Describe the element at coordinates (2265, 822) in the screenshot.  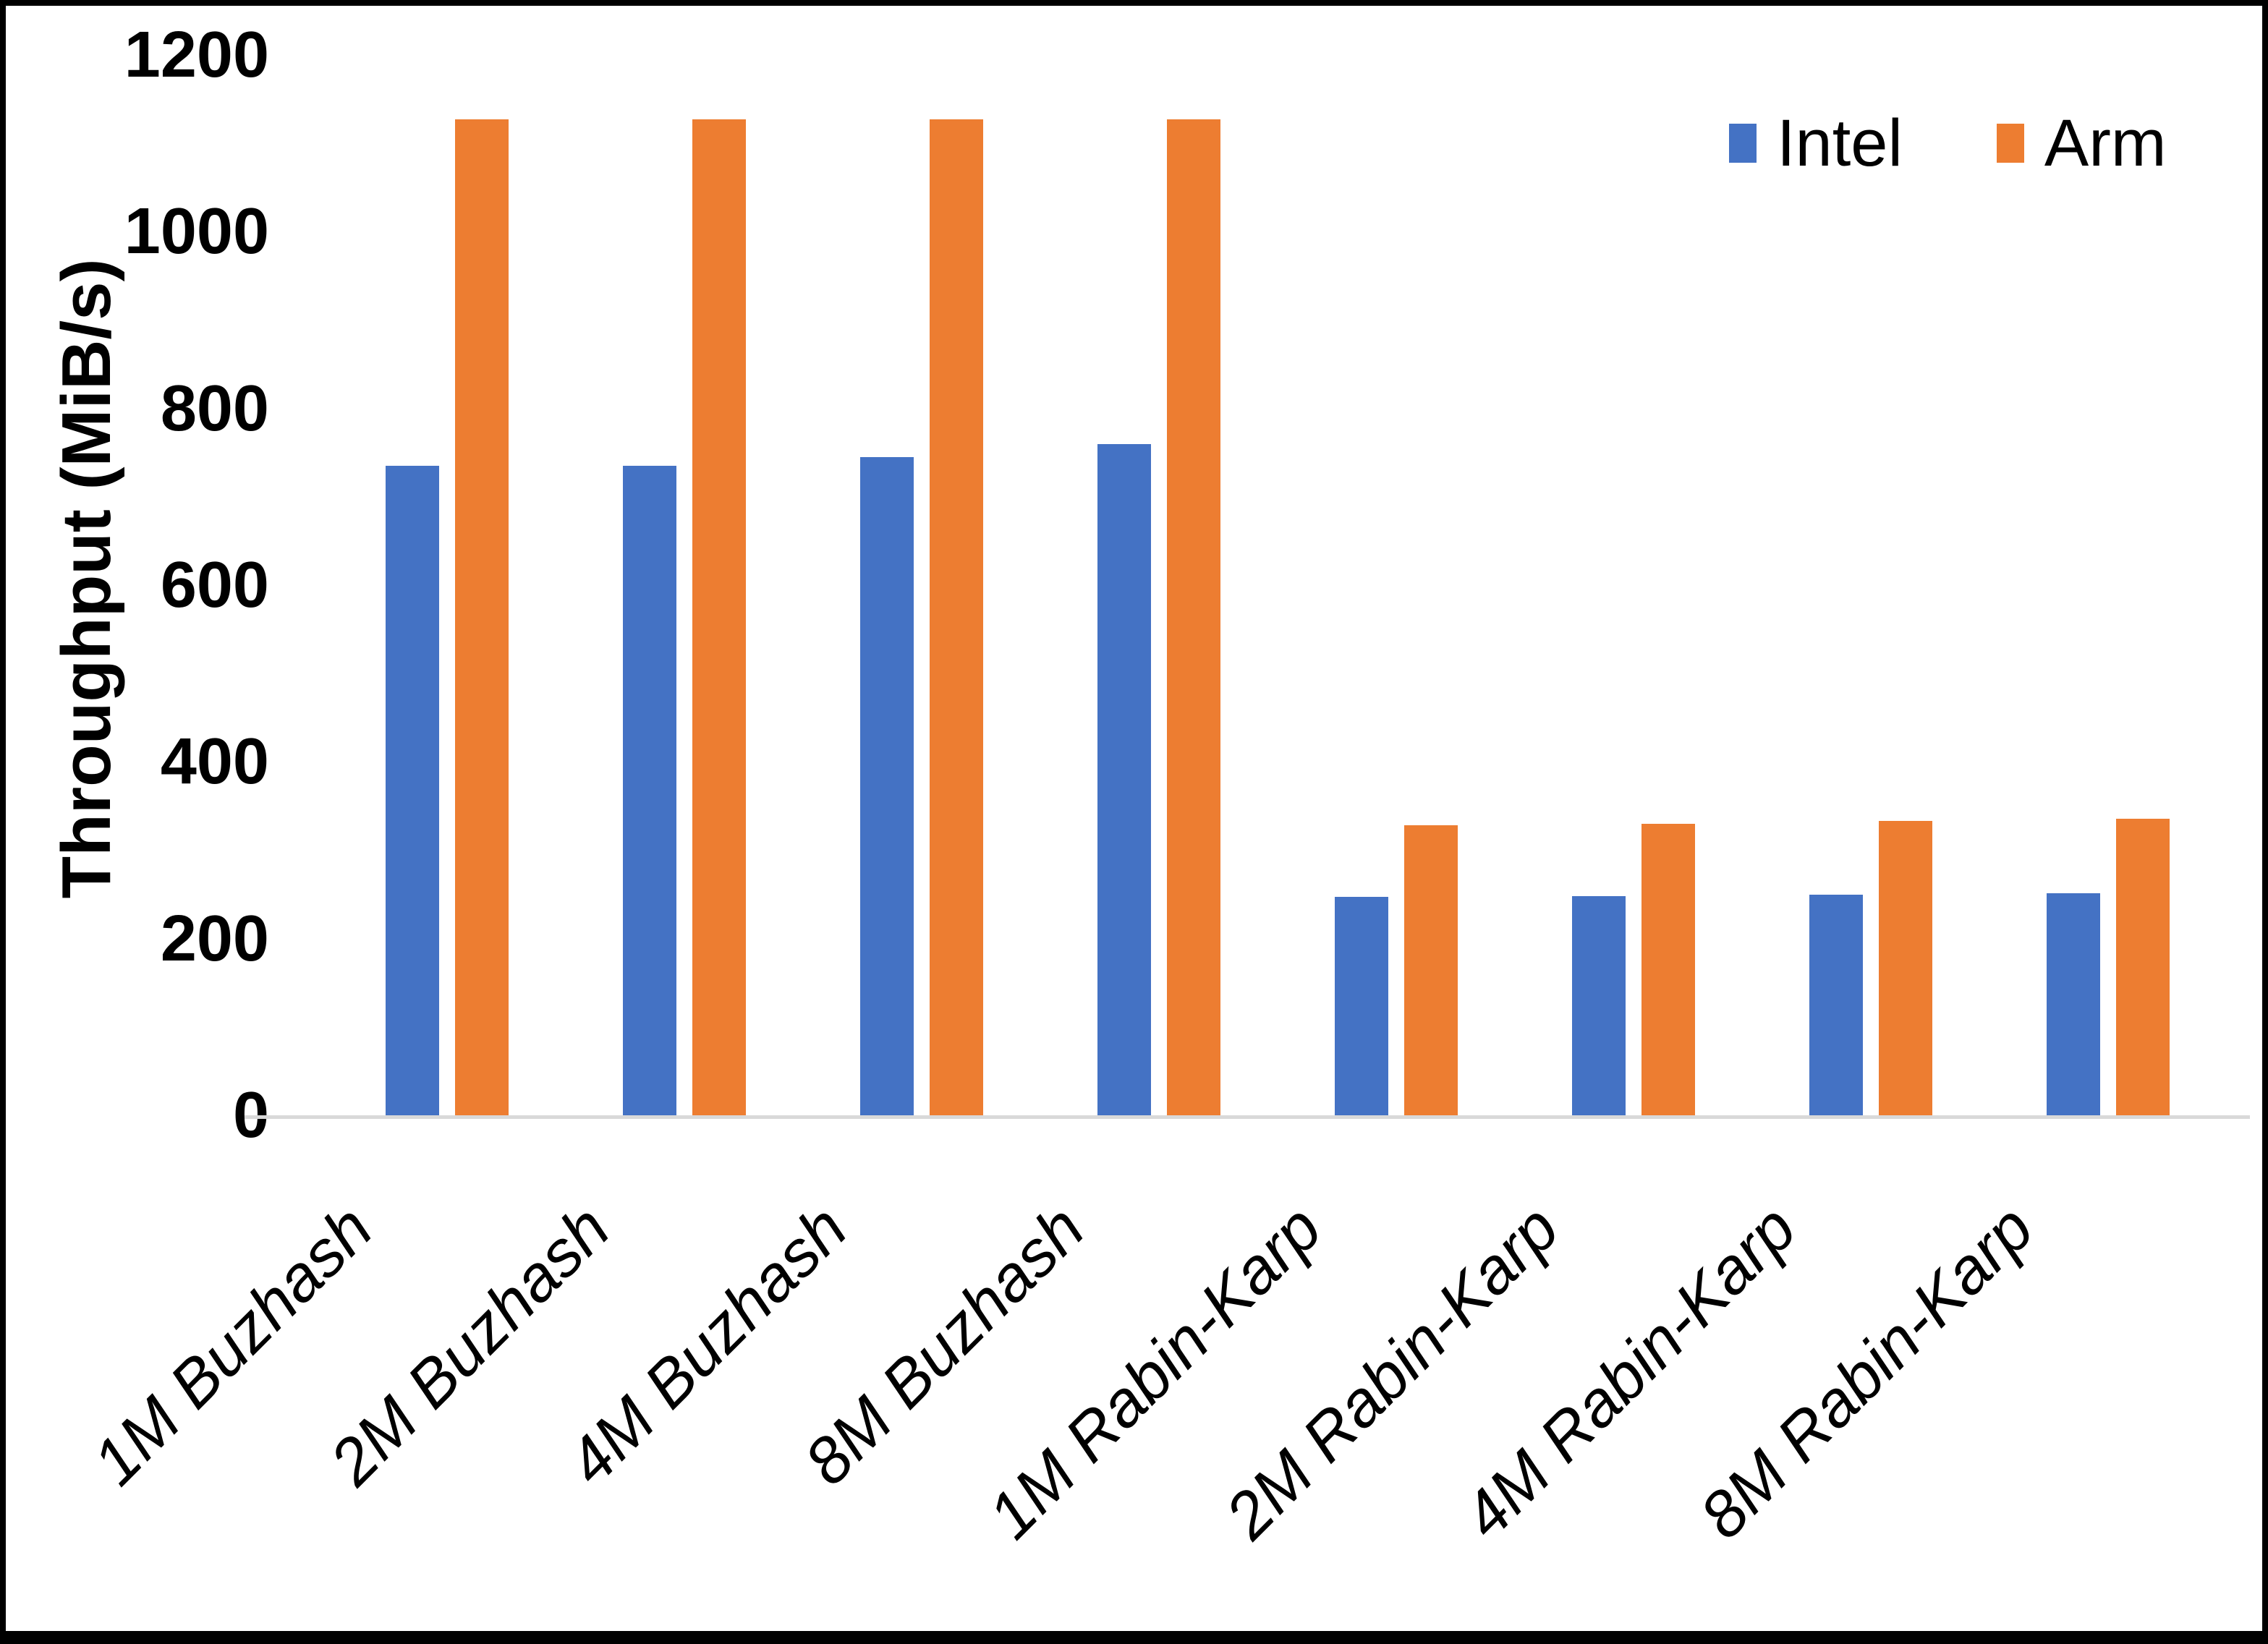
I see `frame-border-right` at that location.